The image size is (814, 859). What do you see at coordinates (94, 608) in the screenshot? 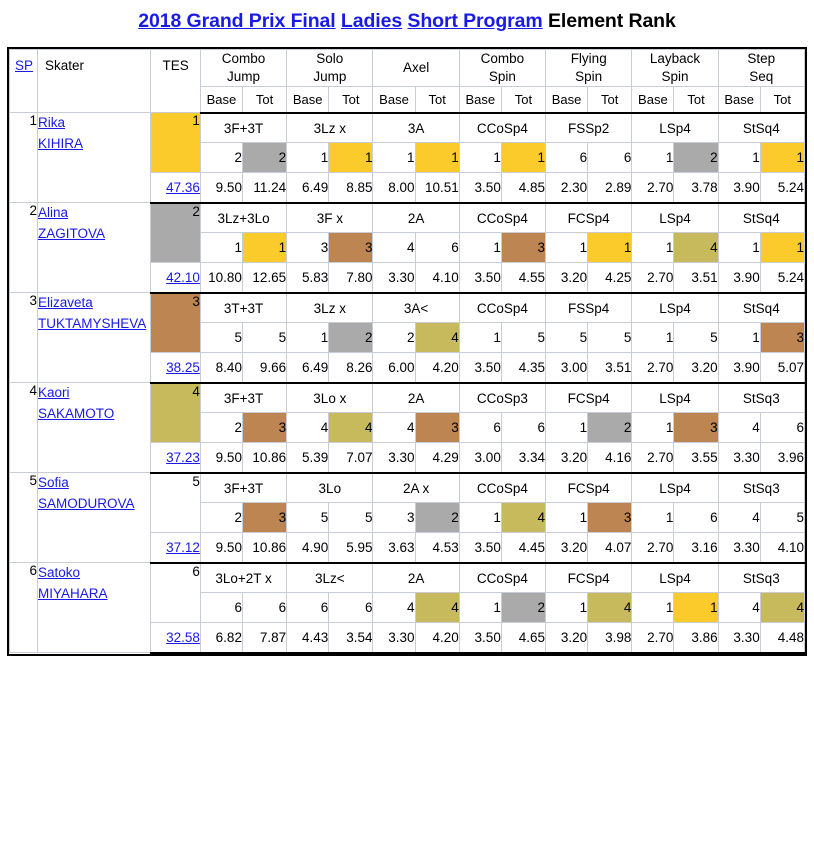
I see `row-skater-name: Satoko MIYAHARA` at bounding box center [94, 608].